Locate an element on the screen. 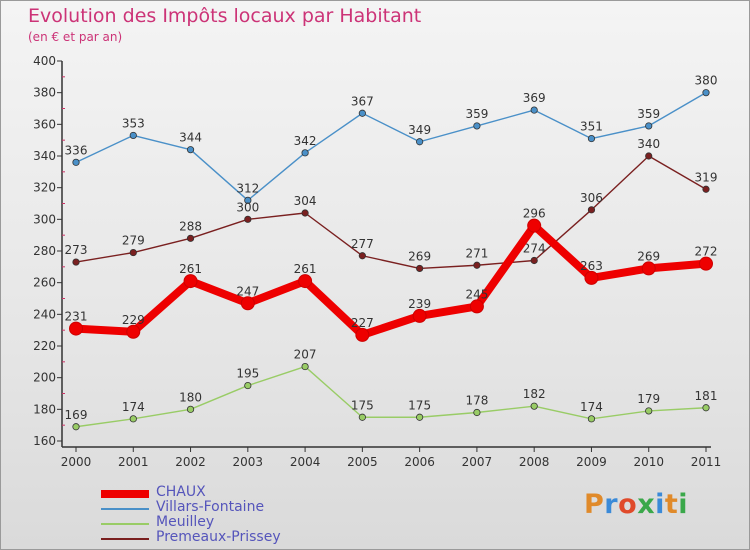 The width and height of the screenshot is (750, 550). legend-item-villars-fontaine: Villars-Fontaine is located at coordinates (251, 507).